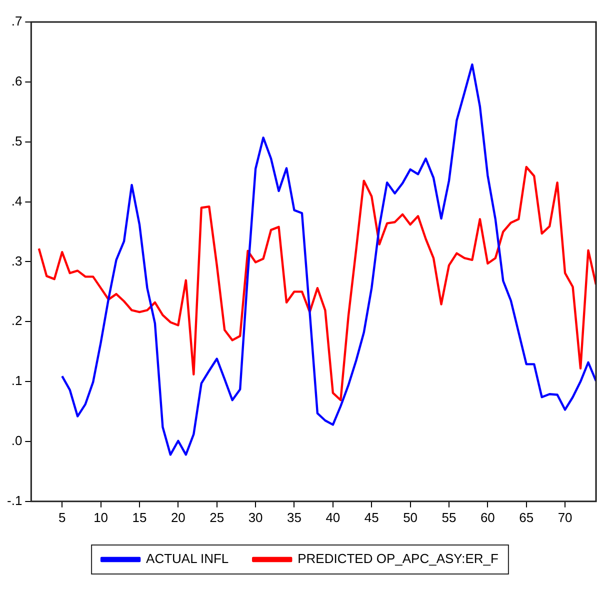  Describe the element at coordinates (62, 517) in the screenshot. I see `x-tick-label: 5` at that location.